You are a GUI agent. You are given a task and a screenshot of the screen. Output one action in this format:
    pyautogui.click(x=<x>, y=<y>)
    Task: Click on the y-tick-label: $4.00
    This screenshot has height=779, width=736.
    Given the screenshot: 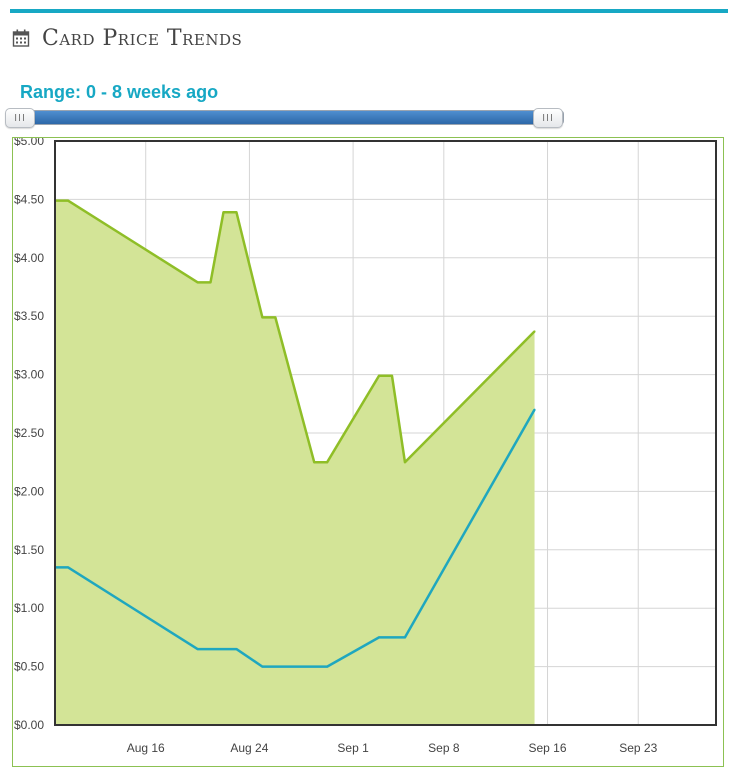 What is the action you would take?
    pyautogui.click(x=29, y=258)
    